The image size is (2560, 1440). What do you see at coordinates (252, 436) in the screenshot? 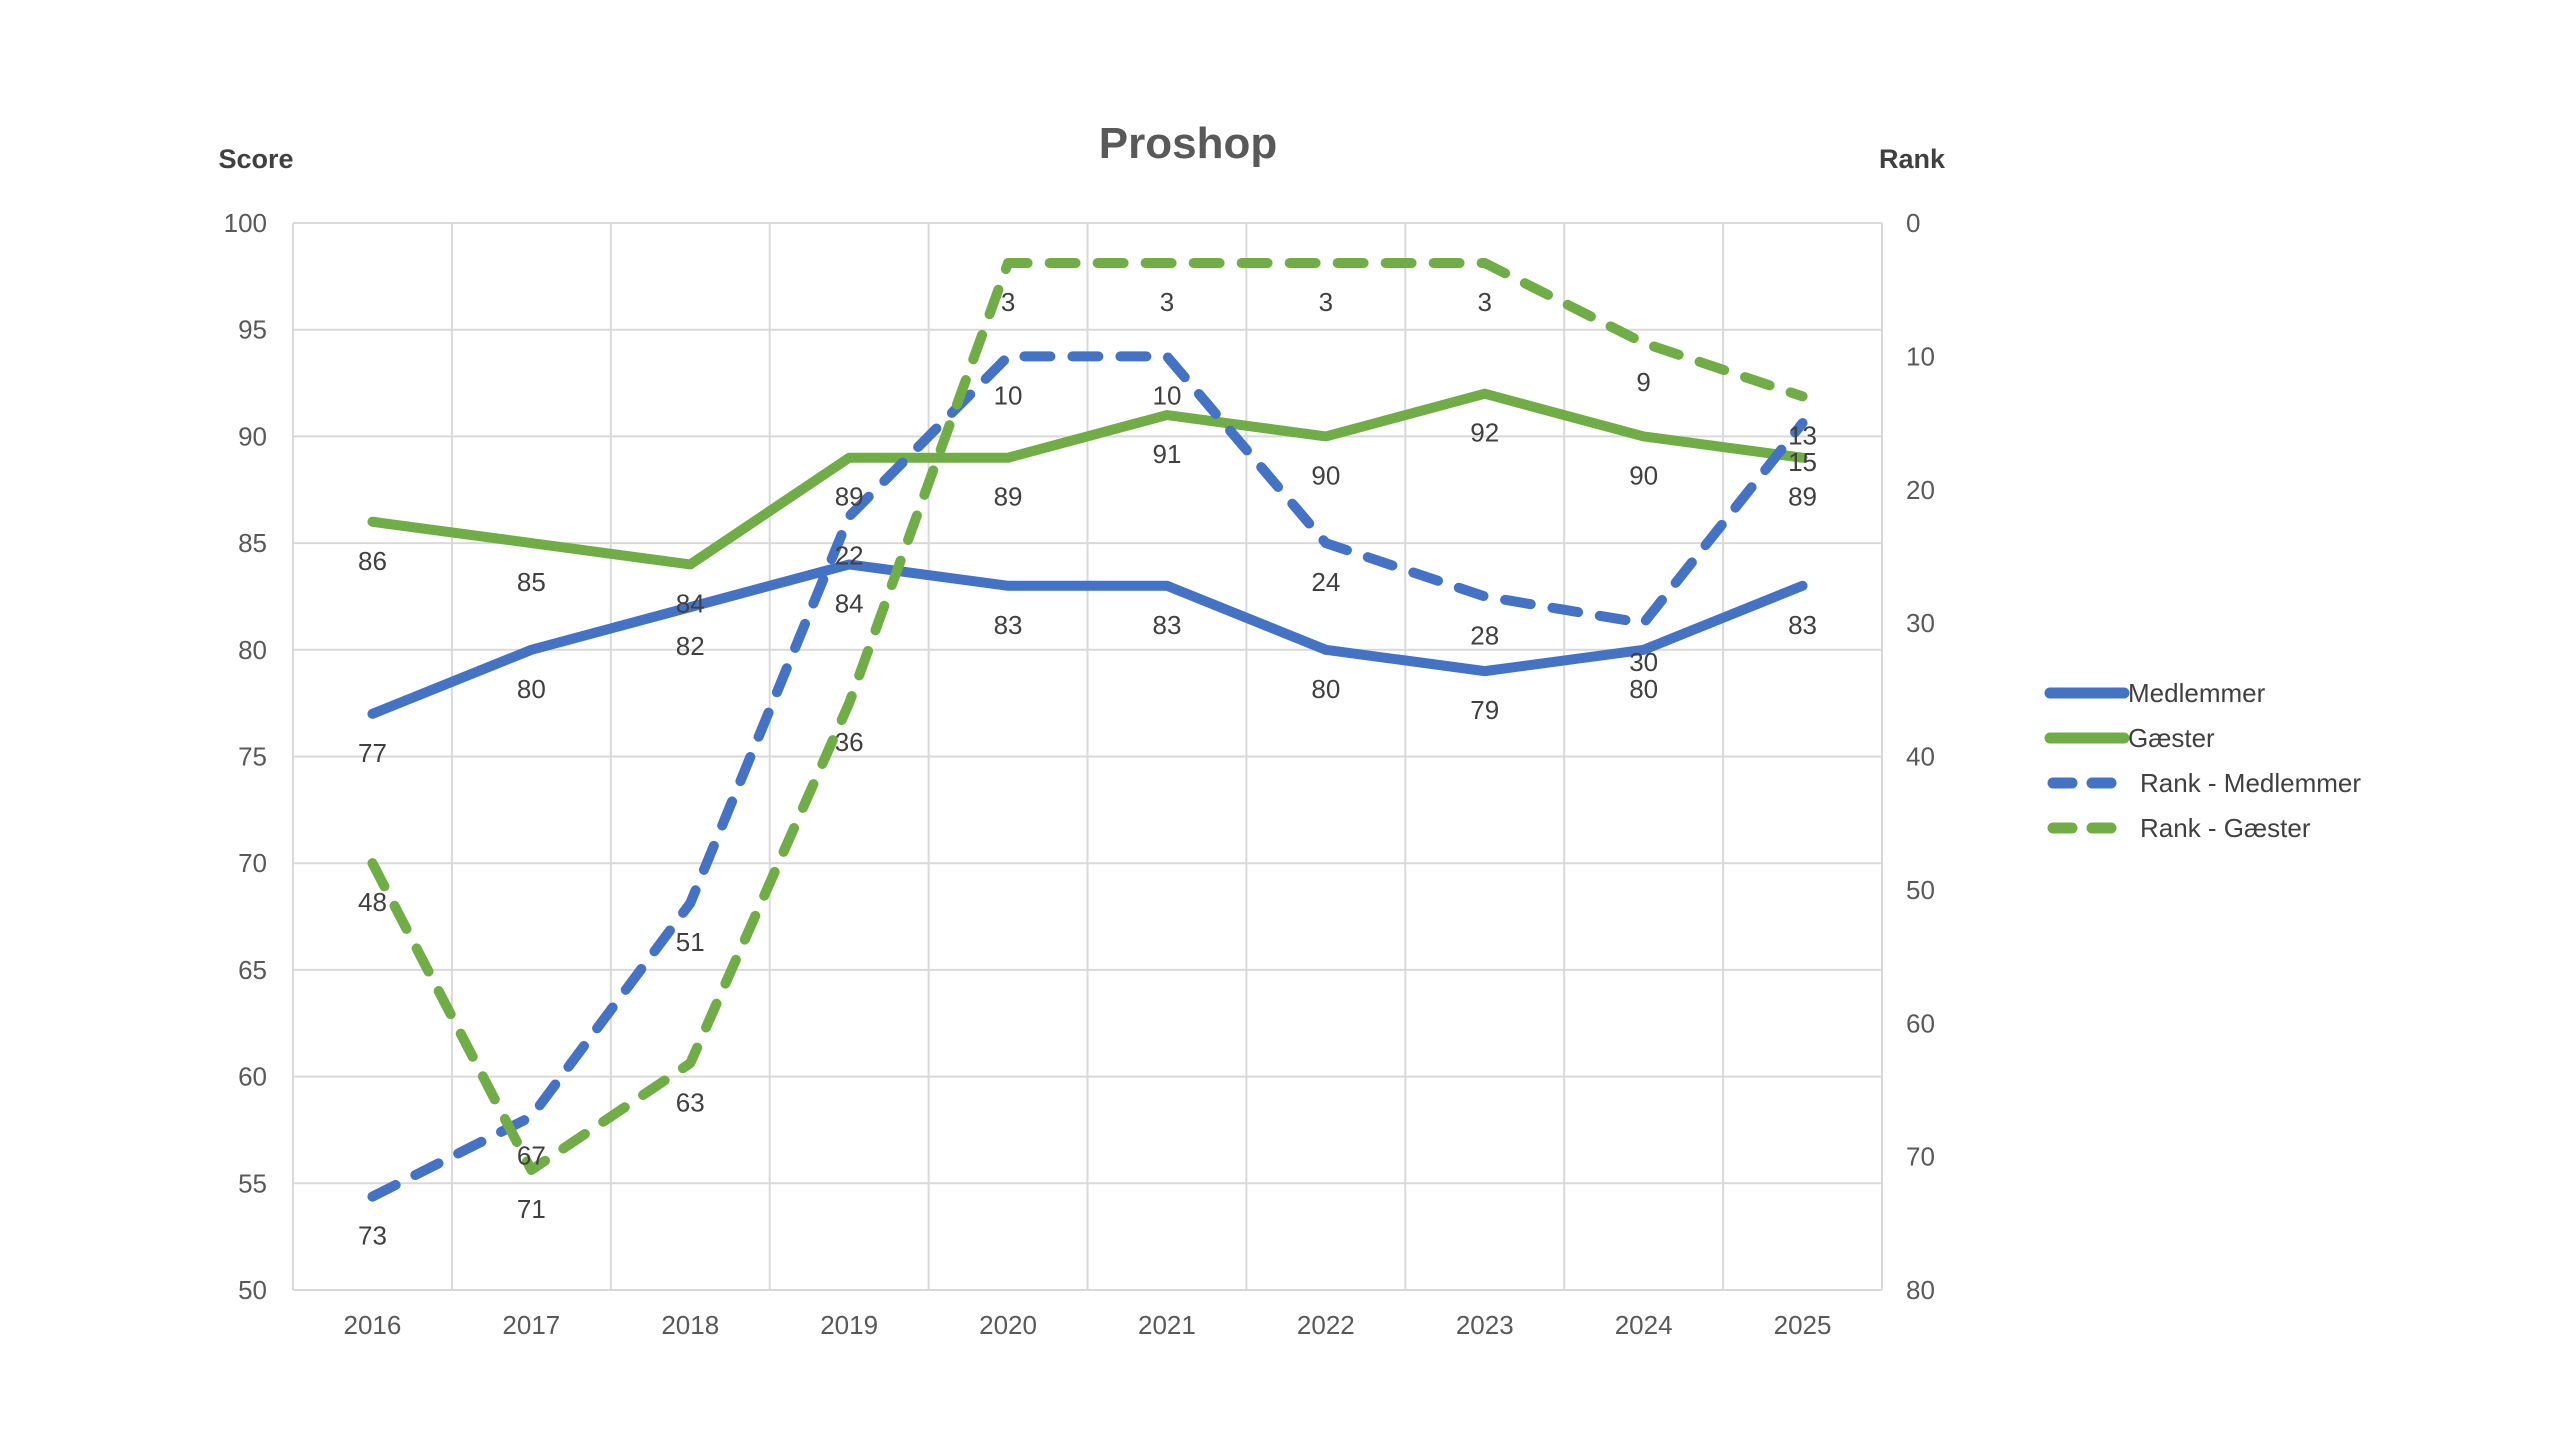
I see `left-axis-tick-label: 90` at bounding box center [252, 436].